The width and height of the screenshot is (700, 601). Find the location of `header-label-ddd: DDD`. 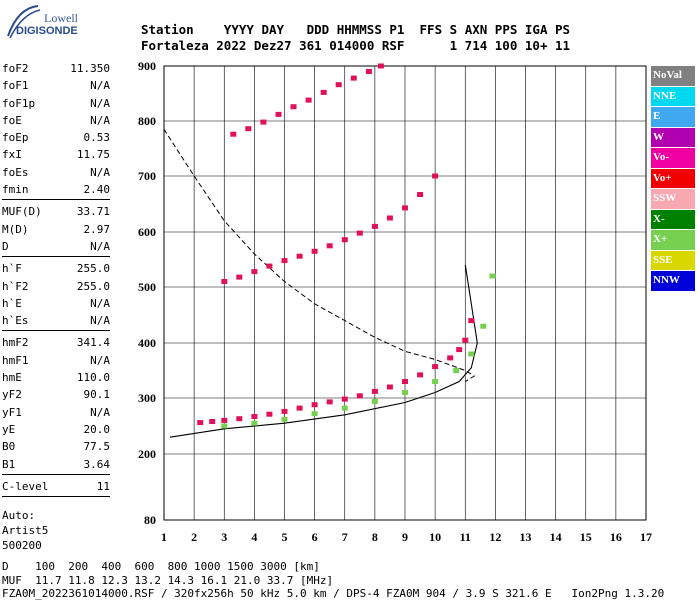

header-label-ddd: DDD is located at coordinates (318, 29).